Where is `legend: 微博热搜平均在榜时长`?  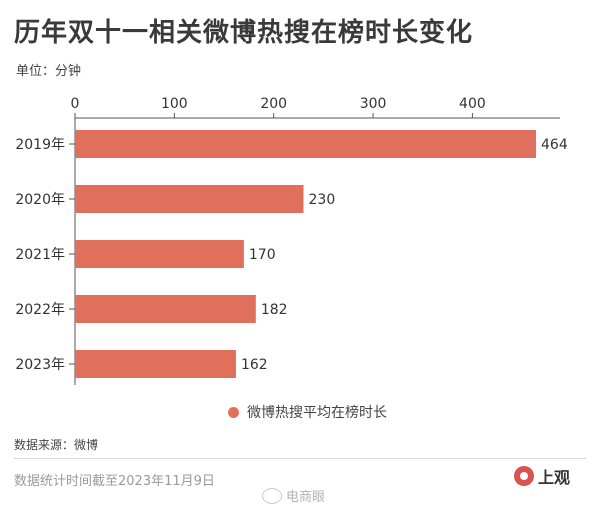
legend: 微博热搜平均在榜时长 is located at coordinates (307, 412).